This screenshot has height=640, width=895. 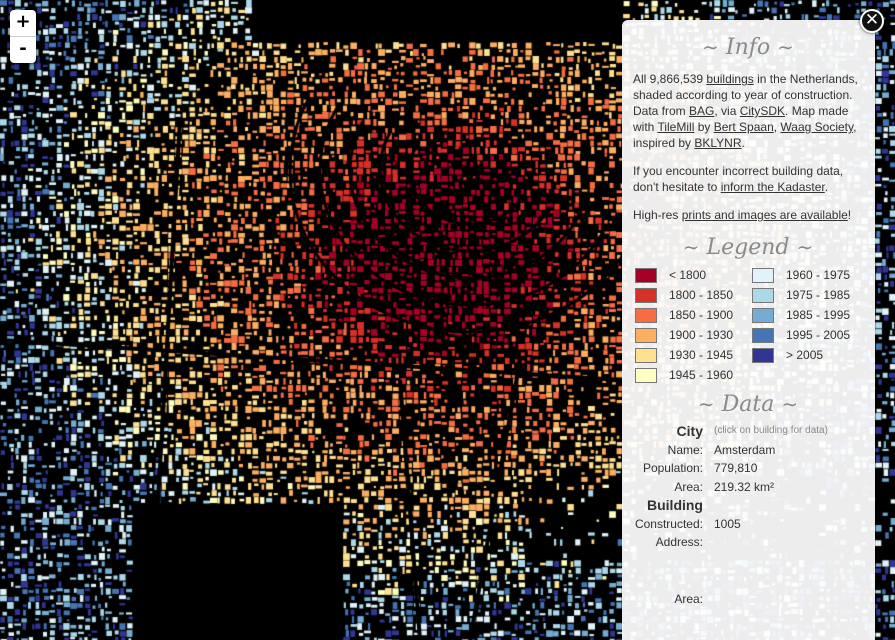 I want to click on legend-label: < 1800, so click(x=688, y=275).